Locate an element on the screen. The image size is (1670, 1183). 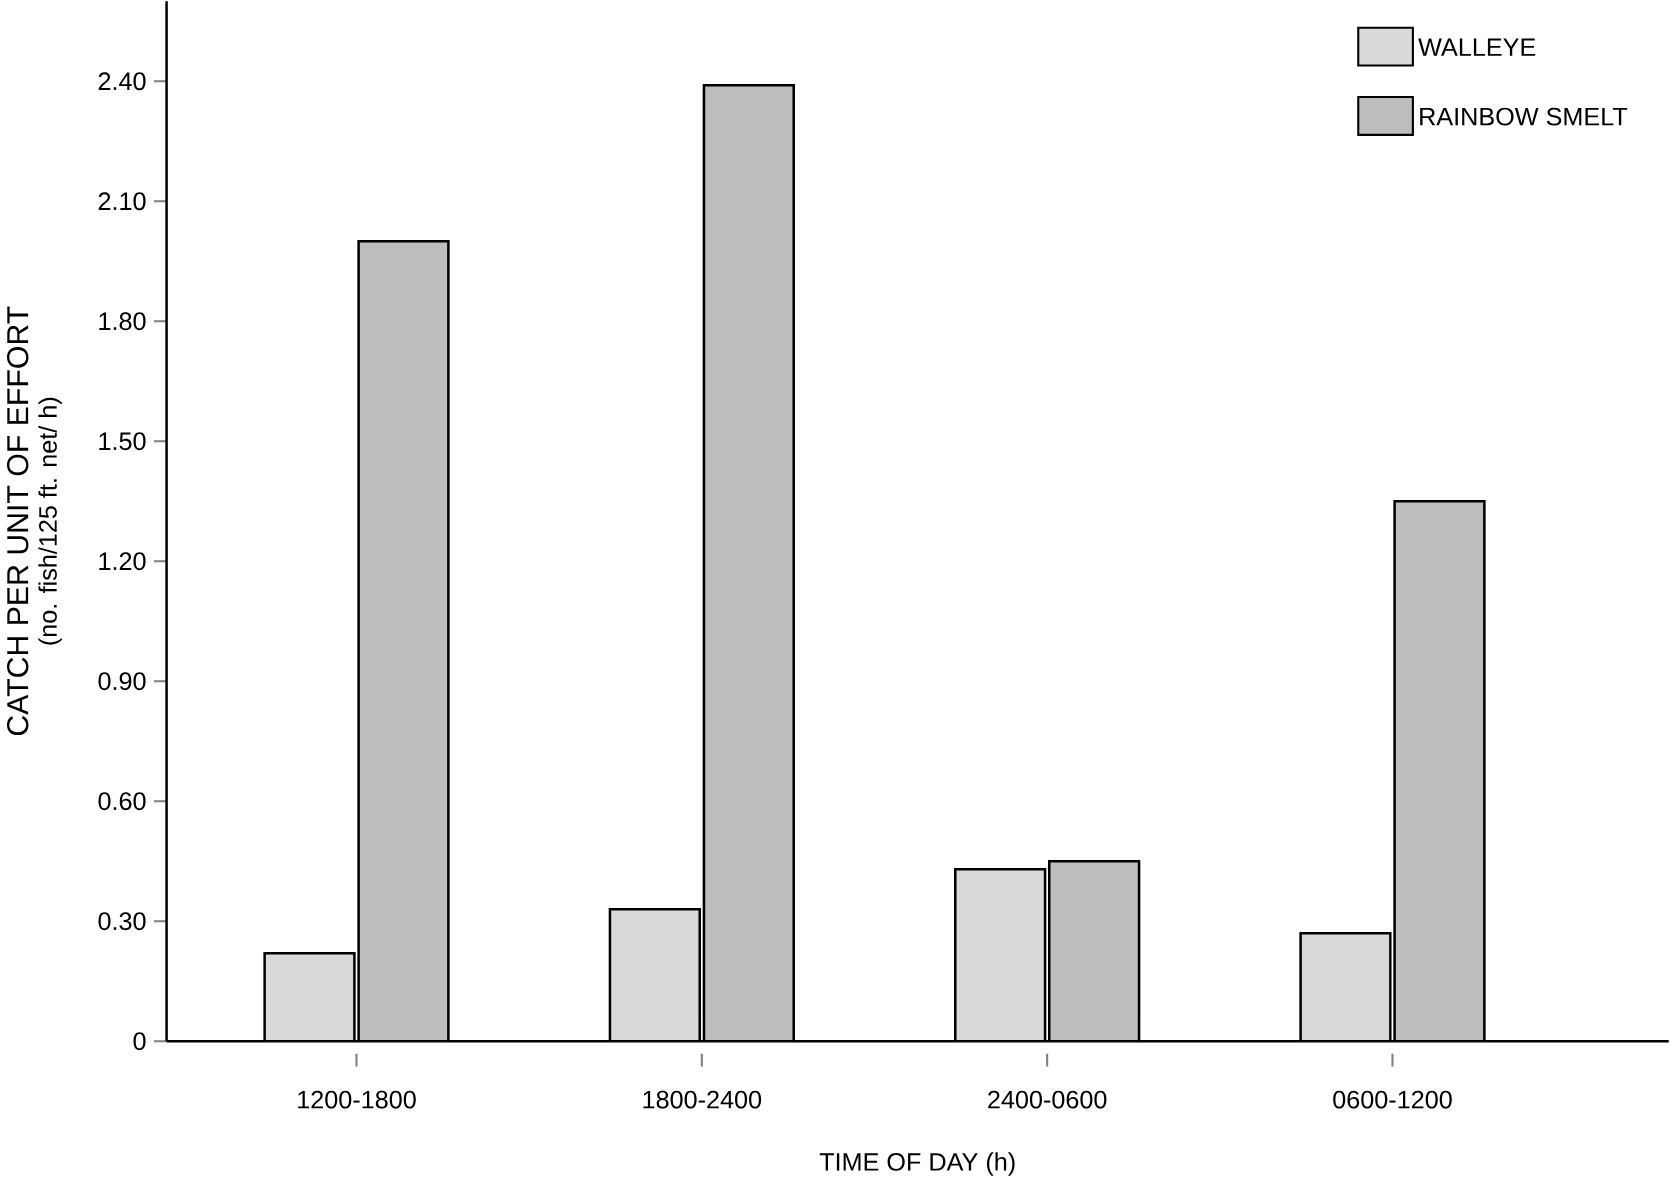
legend-label: WALLEYE is located at coordinates (1477, 47).